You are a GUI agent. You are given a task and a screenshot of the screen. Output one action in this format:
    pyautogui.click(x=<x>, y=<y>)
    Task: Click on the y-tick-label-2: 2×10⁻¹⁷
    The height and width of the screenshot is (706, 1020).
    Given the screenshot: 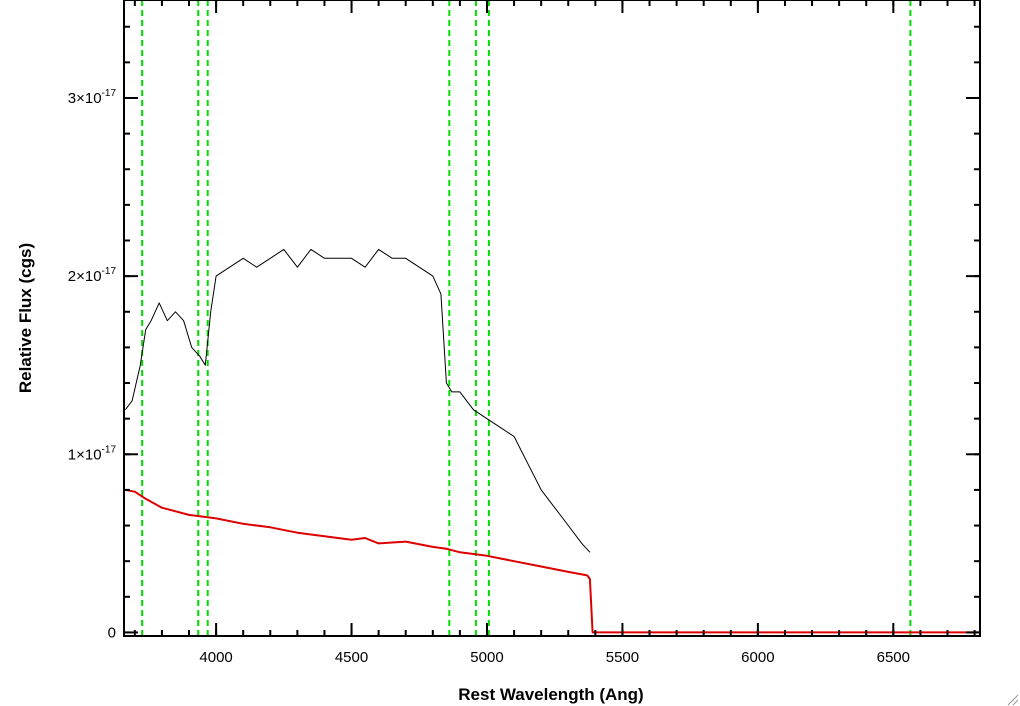 What is the action you would take?
    pyautogui.click(x=92, y=275)
    